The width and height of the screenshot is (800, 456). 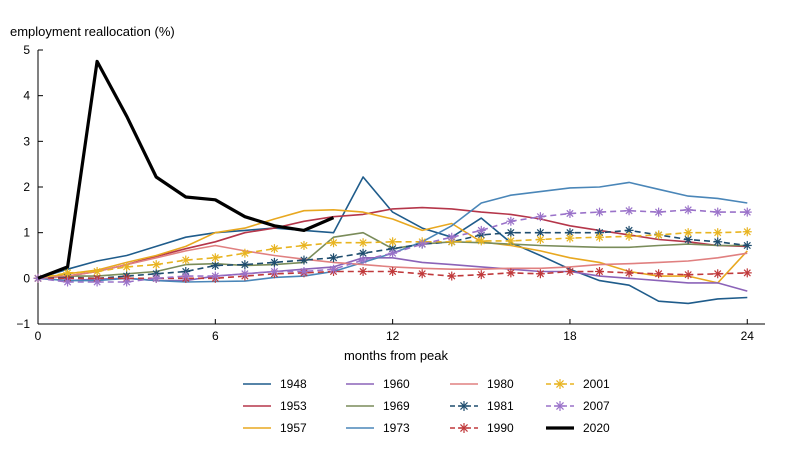 I want to click on legend-label: 1969, so click(x=396, y=406).